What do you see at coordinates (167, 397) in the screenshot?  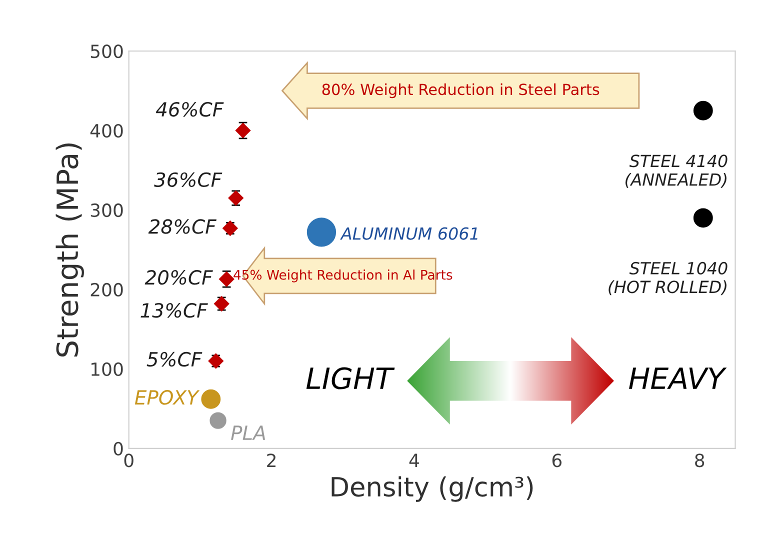 I see `annotation: EPOXY` at bounding box center [167, 397].